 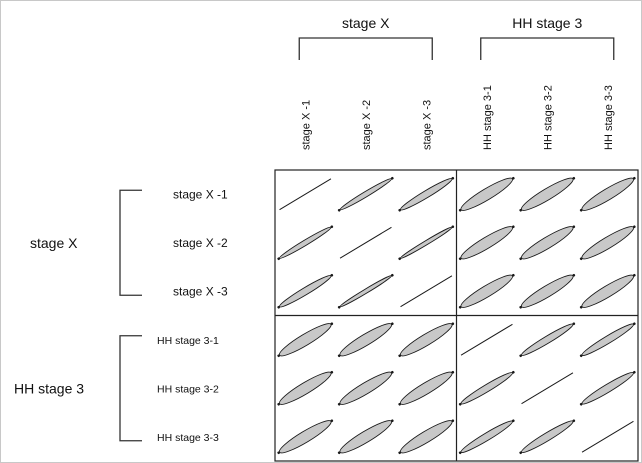 What do you see at coordinates (547, 23) in the screenshot?
I see `top-group-label-1: HH stage 3` at bounding box center [547, 23].